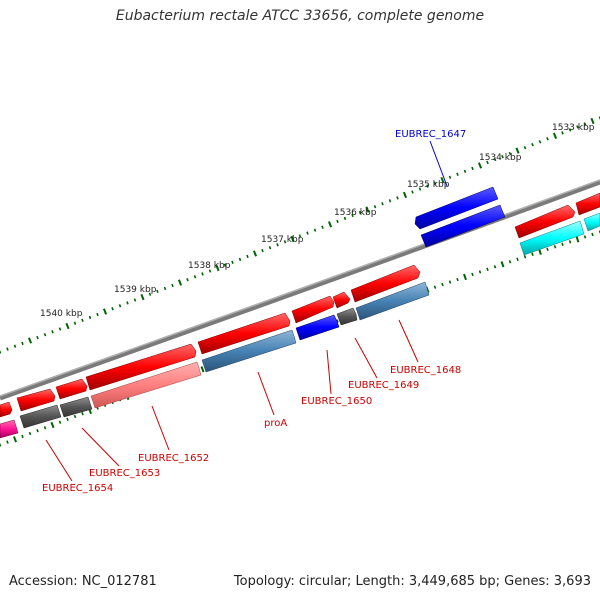  Describe the element at coordinates (430, 134) in the screenshot. I see `gene-label-eubrec-1647: EUBREC_1647` at that location.